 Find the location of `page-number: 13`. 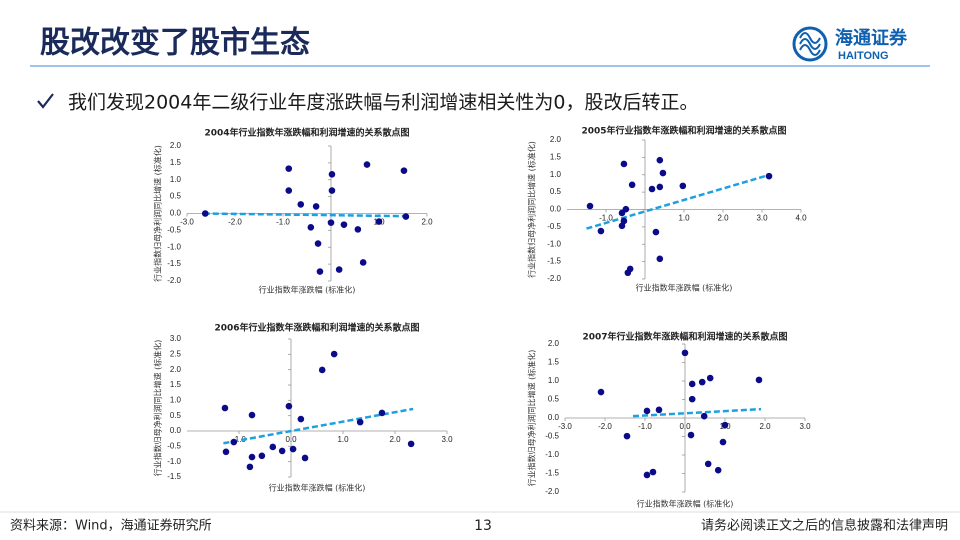

page-number: 13 is located at coordinates (483, 526).